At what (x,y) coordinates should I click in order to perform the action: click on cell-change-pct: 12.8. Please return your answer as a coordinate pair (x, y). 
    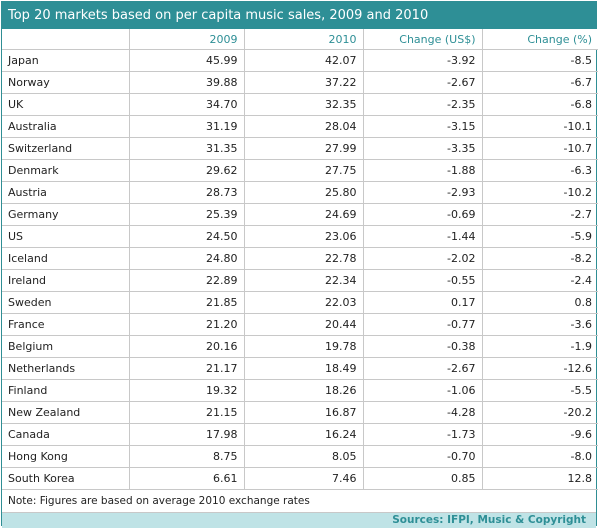
    Looking at the image, I should click on (540, 478).